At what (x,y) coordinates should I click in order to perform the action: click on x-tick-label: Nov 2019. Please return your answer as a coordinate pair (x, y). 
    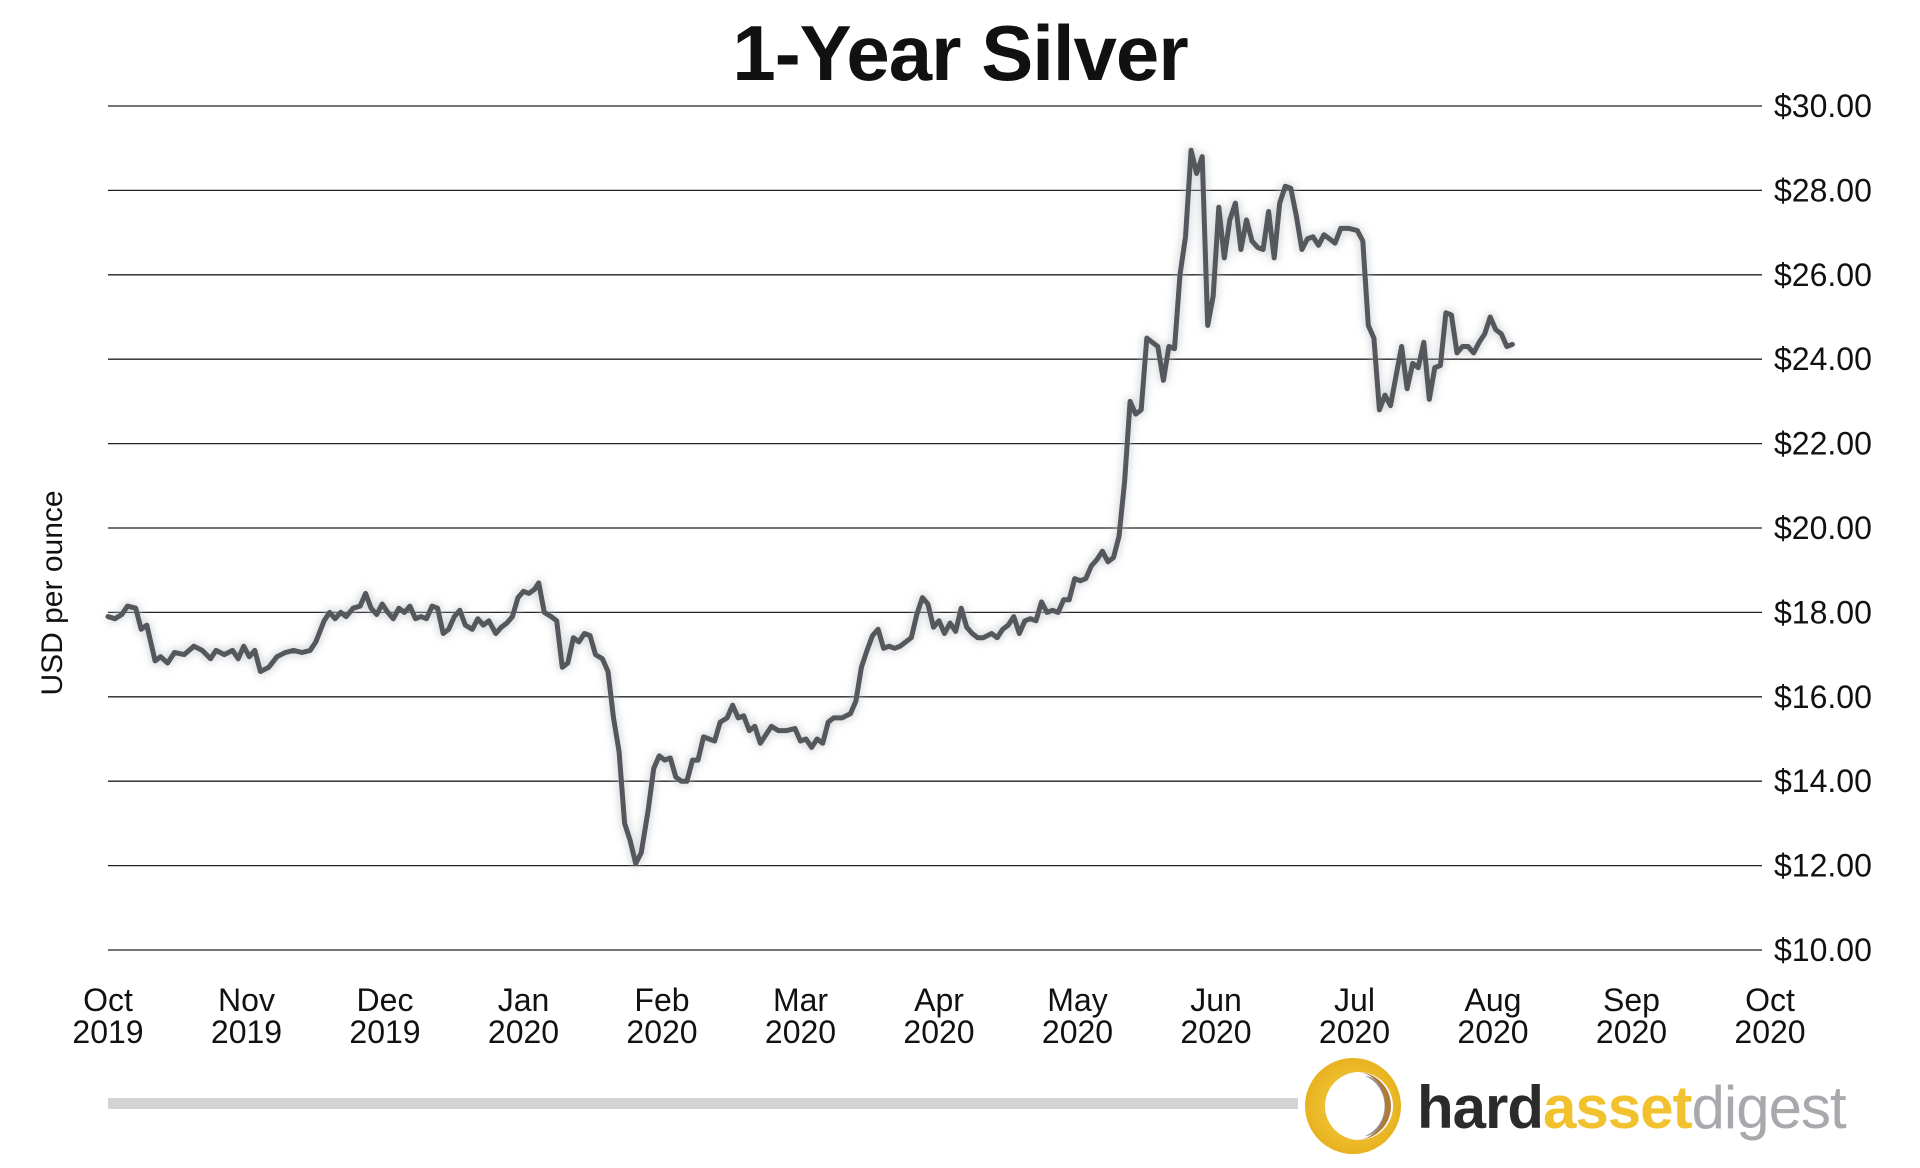
    Looking at the image, I should click on (246, 1016).